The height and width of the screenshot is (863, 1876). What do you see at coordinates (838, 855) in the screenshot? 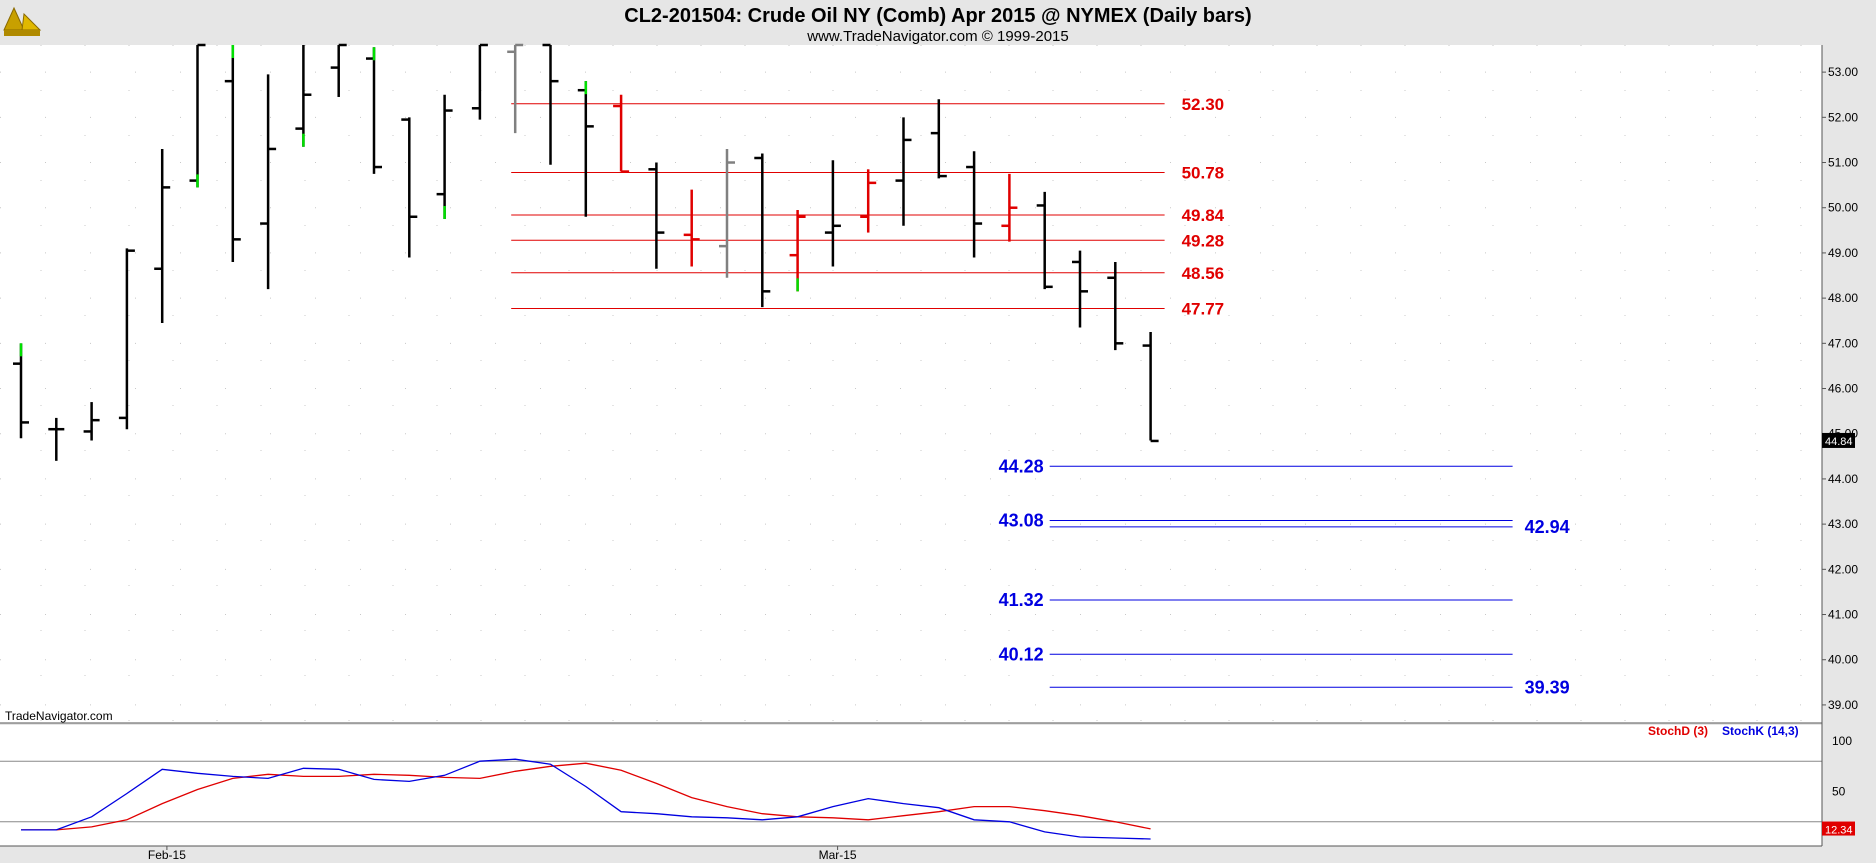
I see `date-axis-label: Mar-15` at bounding box center [838, 855].